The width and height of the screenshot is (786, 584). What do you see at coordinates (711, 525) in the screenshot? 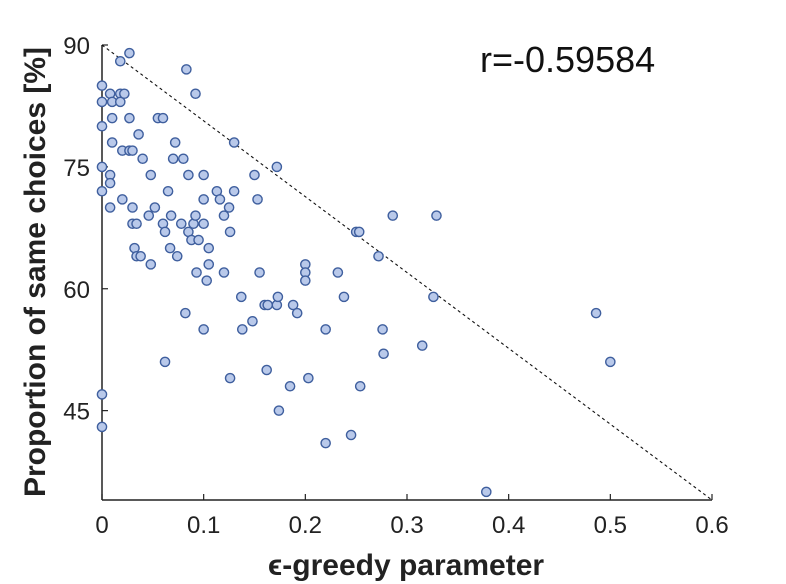
I see `x-tick-label: 0.6` at bounding box center [711, 525].